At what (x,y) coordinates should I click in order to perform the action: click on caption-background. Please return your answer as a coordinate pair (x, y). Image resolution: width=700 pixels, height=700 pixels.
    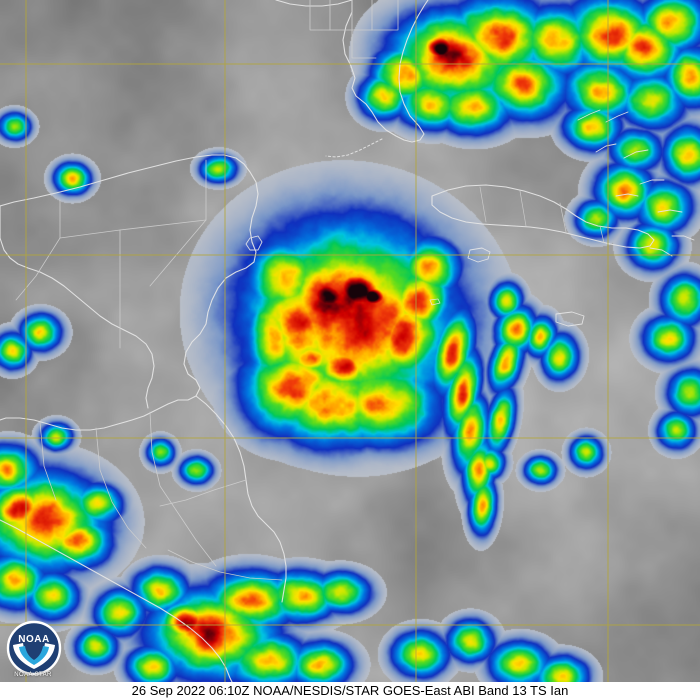
    Looking at the image, I should click on (350, 691).